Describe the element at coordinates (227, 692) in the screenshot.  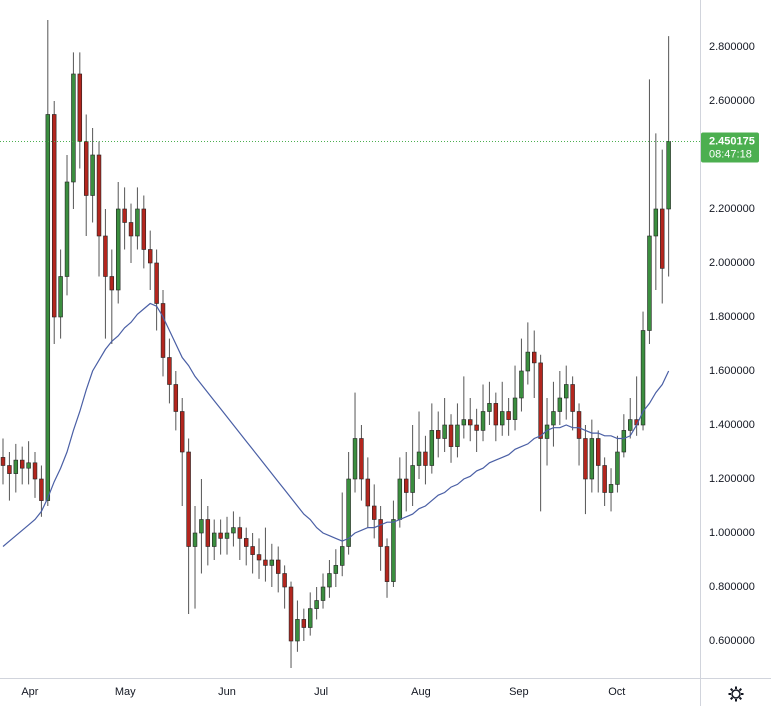
I see `x-tick-label: Jun` at that location.